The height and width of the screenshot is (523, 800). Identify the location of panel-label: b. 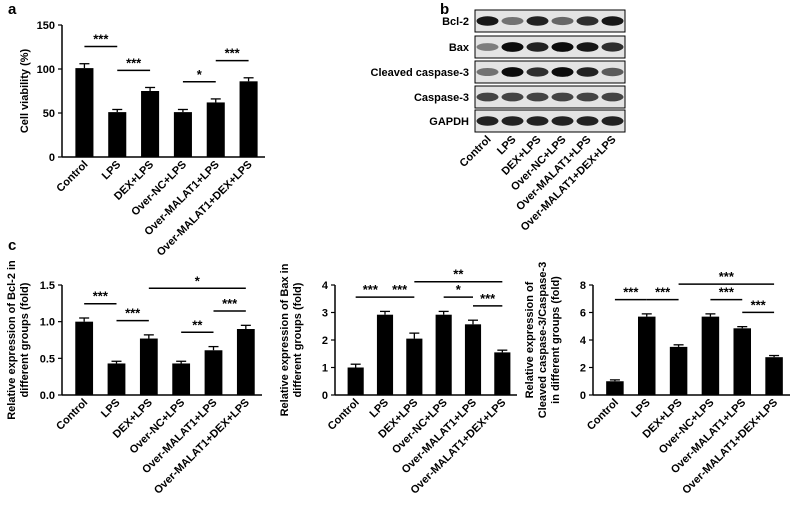
(444, 9).